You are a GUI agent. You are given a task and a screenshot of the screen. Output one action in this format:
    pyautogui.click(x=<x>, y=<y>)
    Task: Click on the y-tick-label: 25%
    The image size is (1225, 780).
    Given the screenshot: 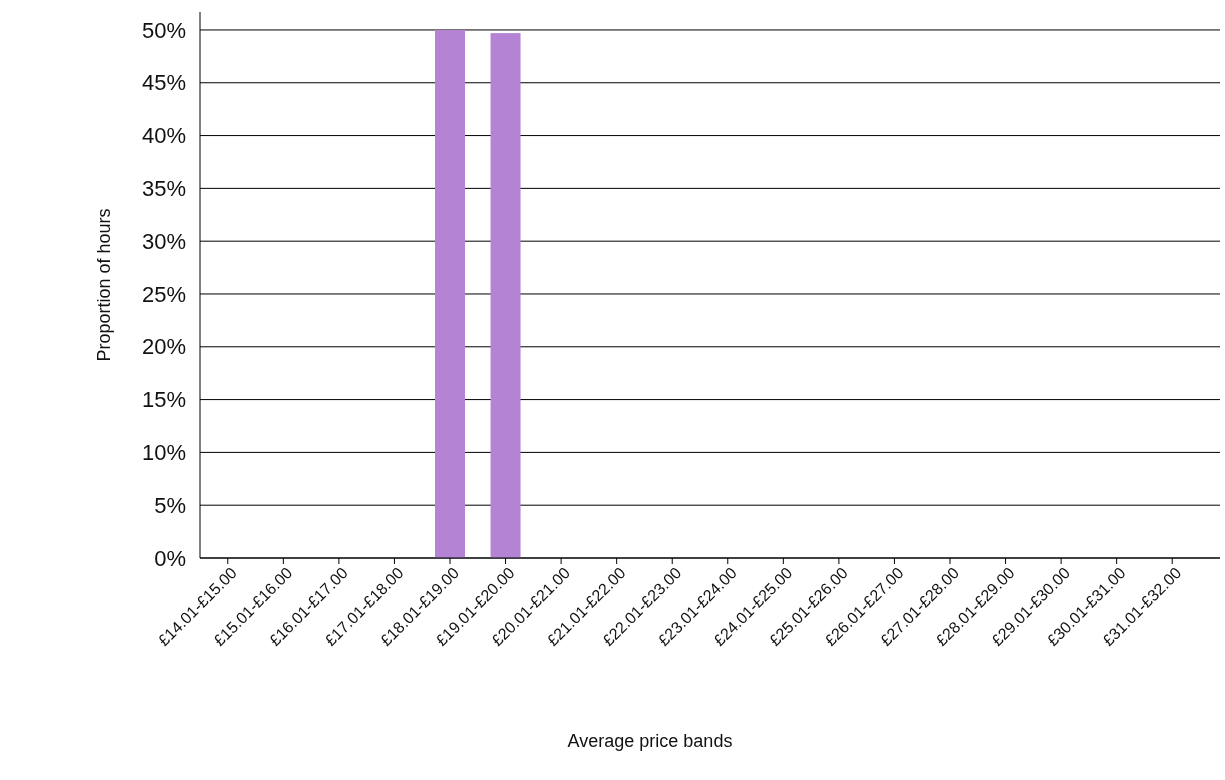 What is the action you would take?
    pyautogui.click(x=163, y=294)
    